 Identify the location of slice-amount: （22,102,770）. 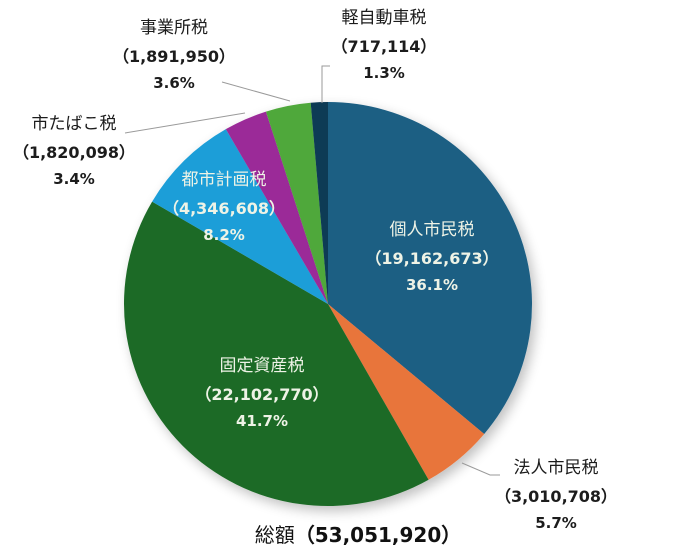
(262, 394).